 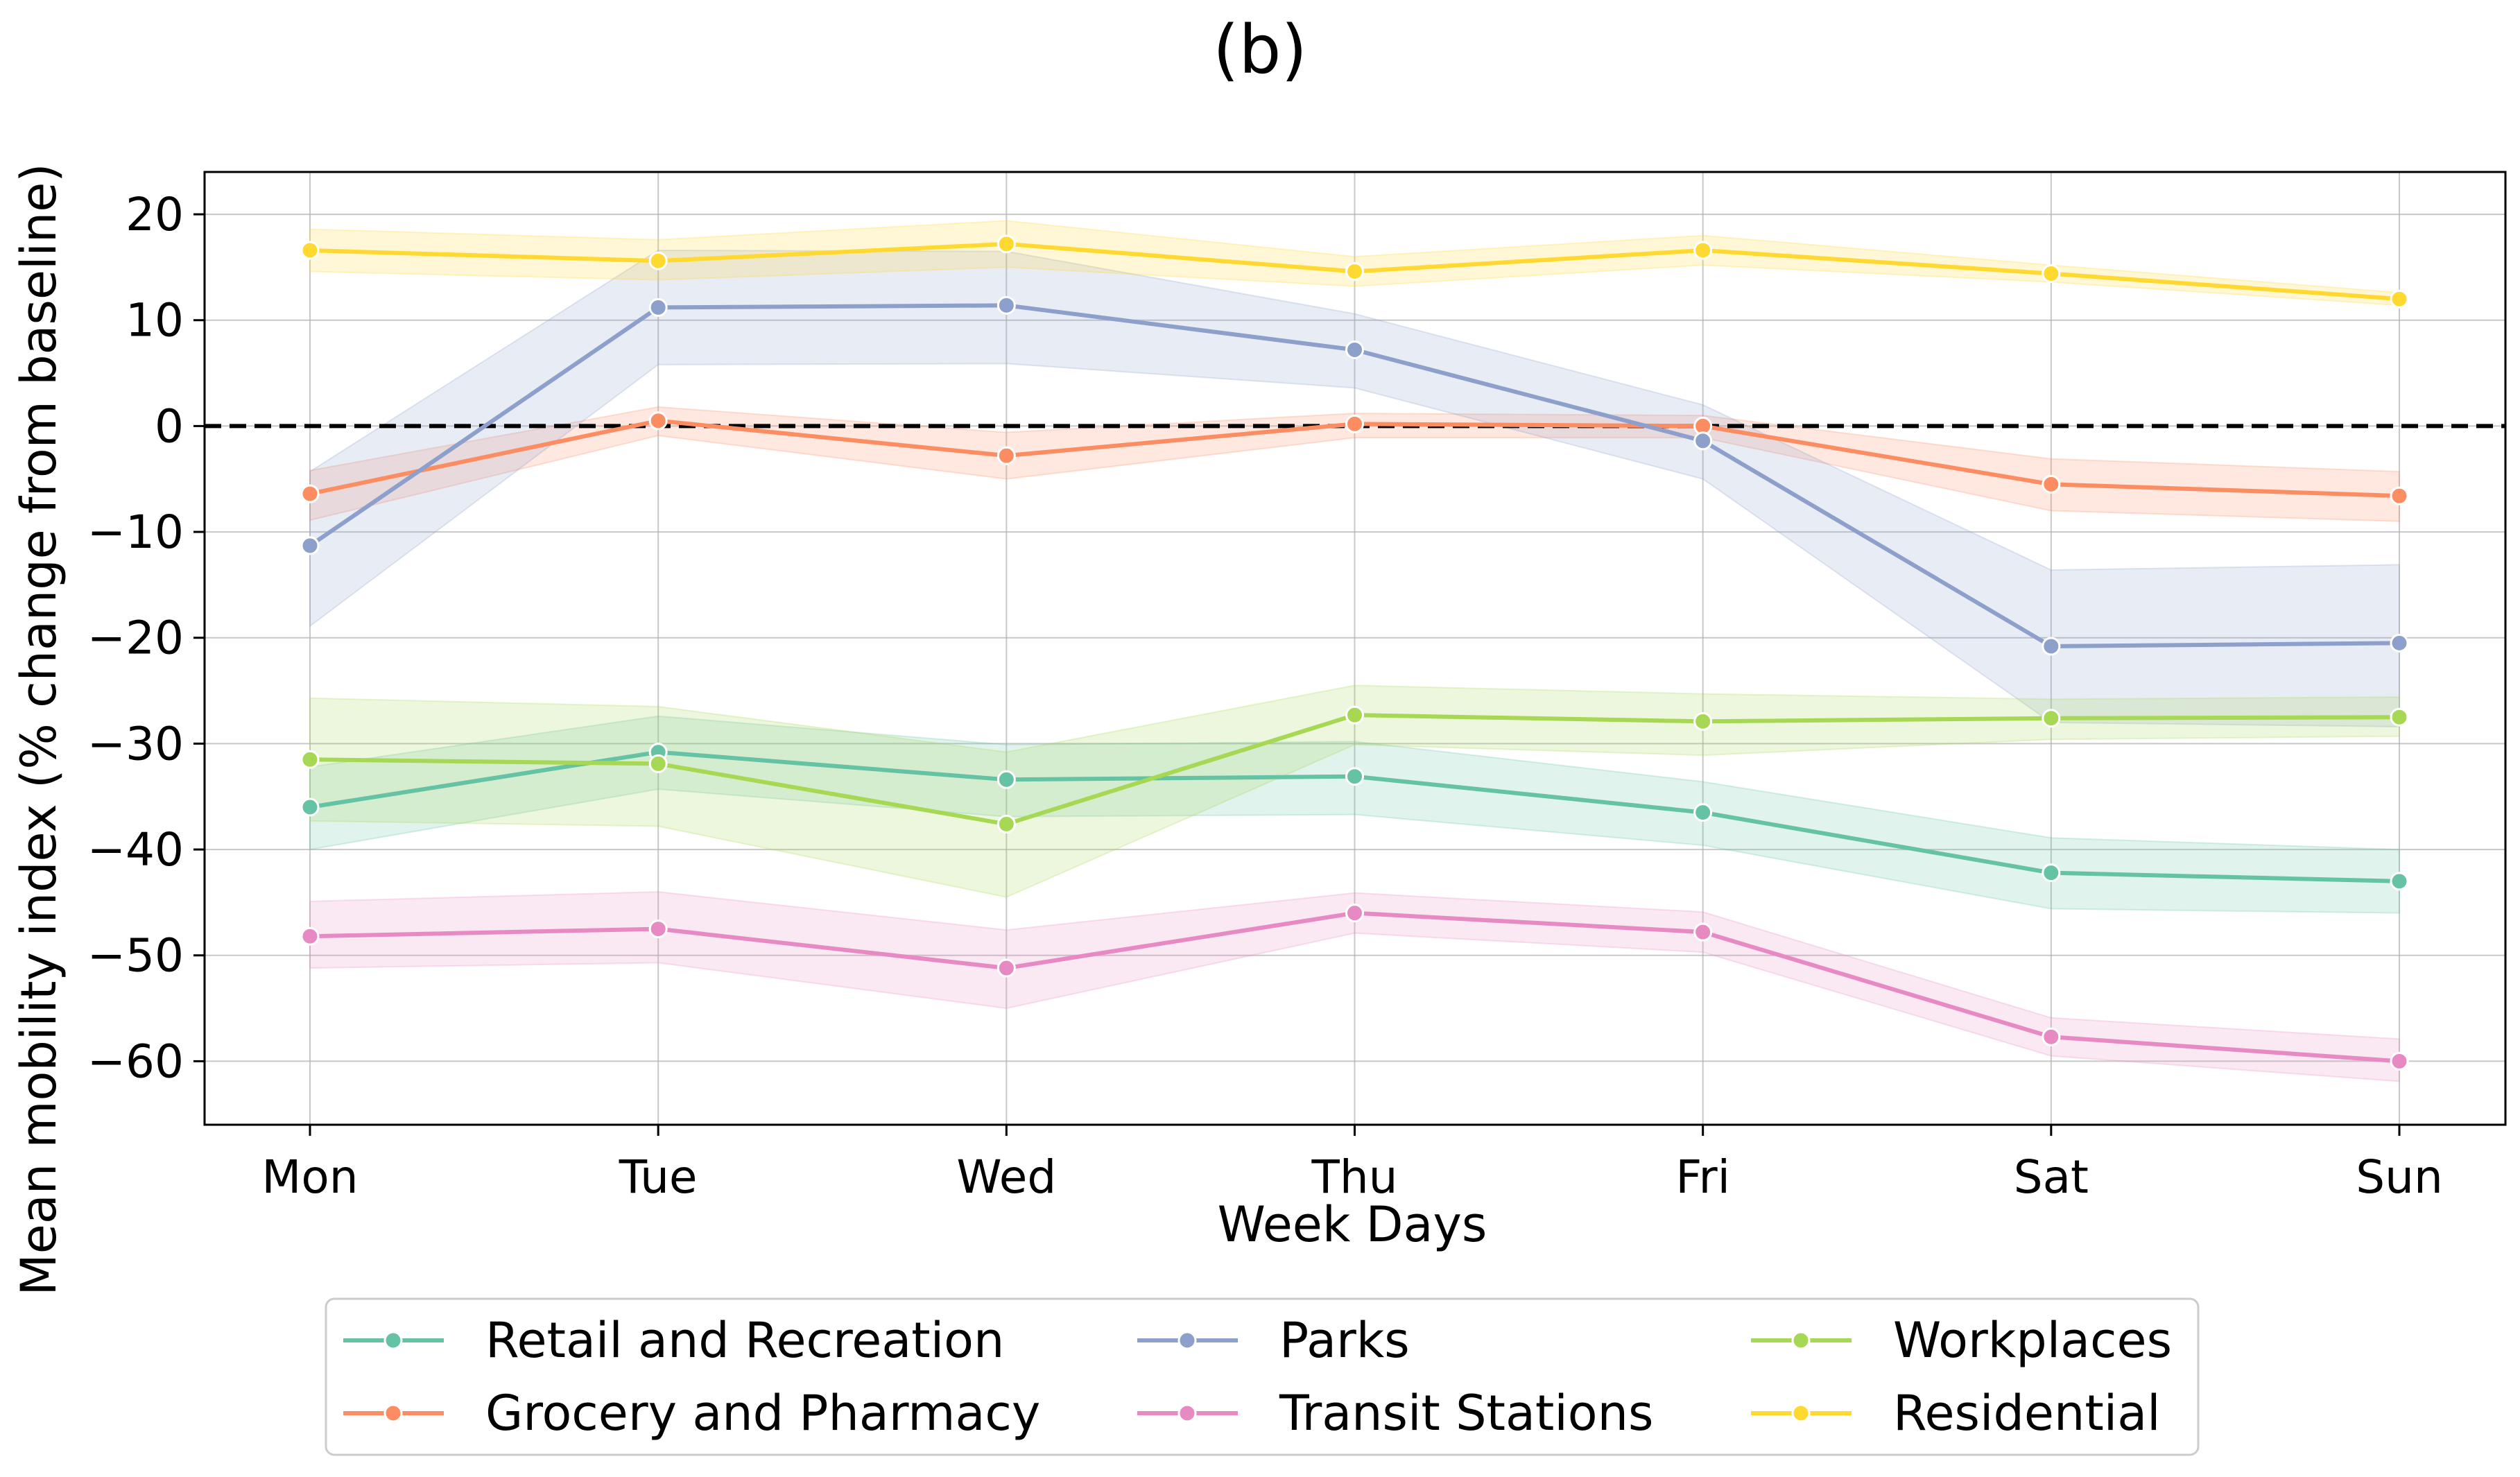 What do you see at coordinates (2399, 1177) in the screenshot?
I see `x-tick-label: Sun` at bounding box center [2399, 1177].